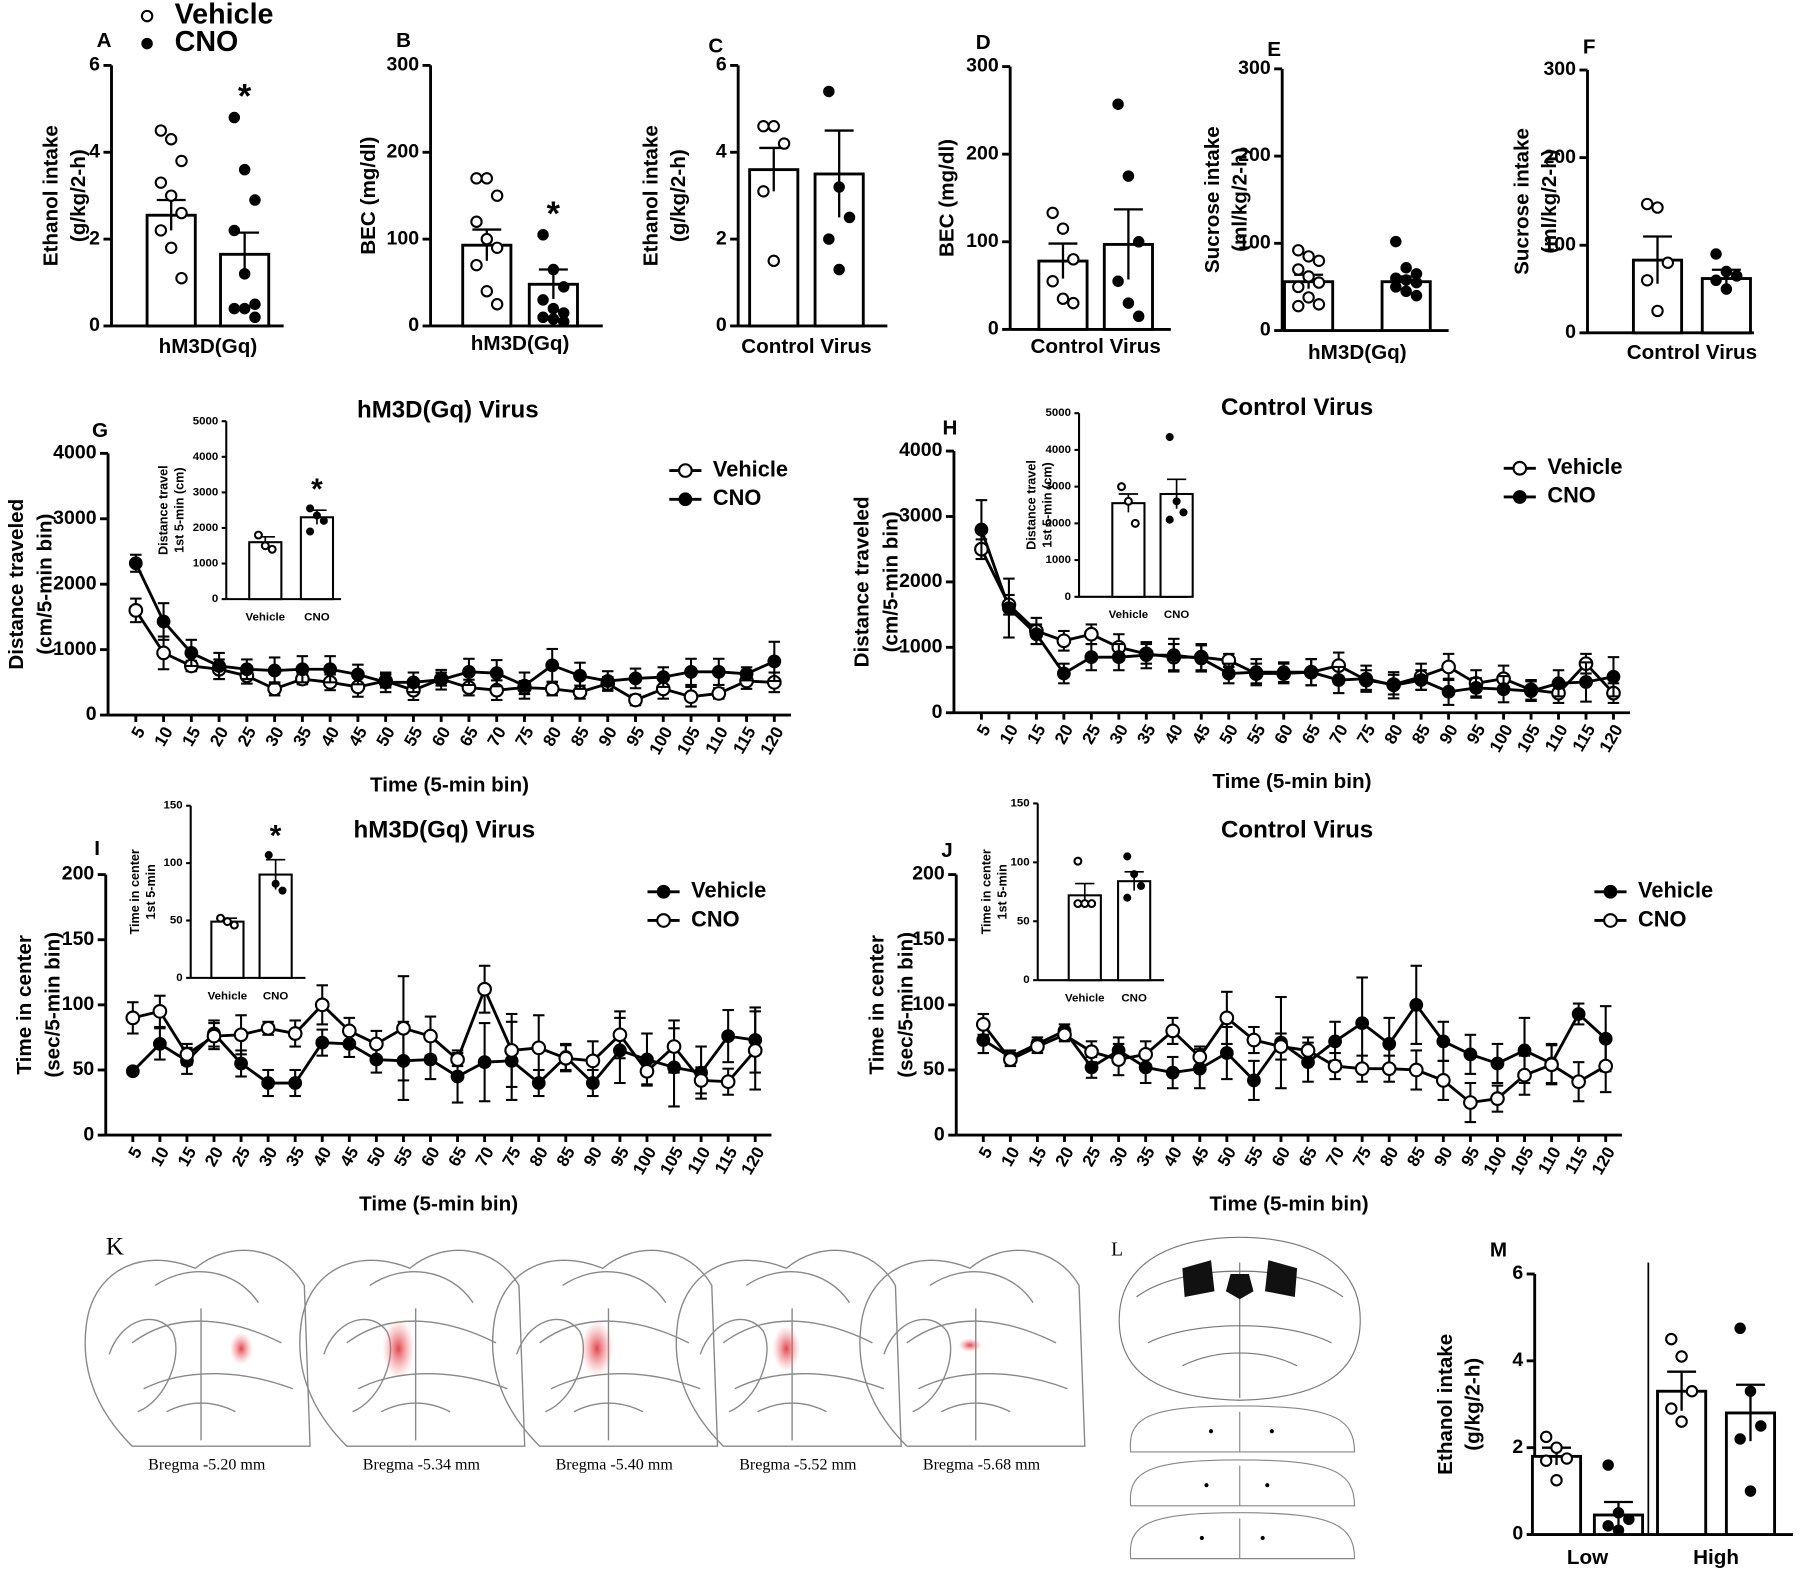  What do you see at coordinates (1177, 615) in the screenshot?
I see `x-tick-label: CNO` at bounding box center [1177, 615].